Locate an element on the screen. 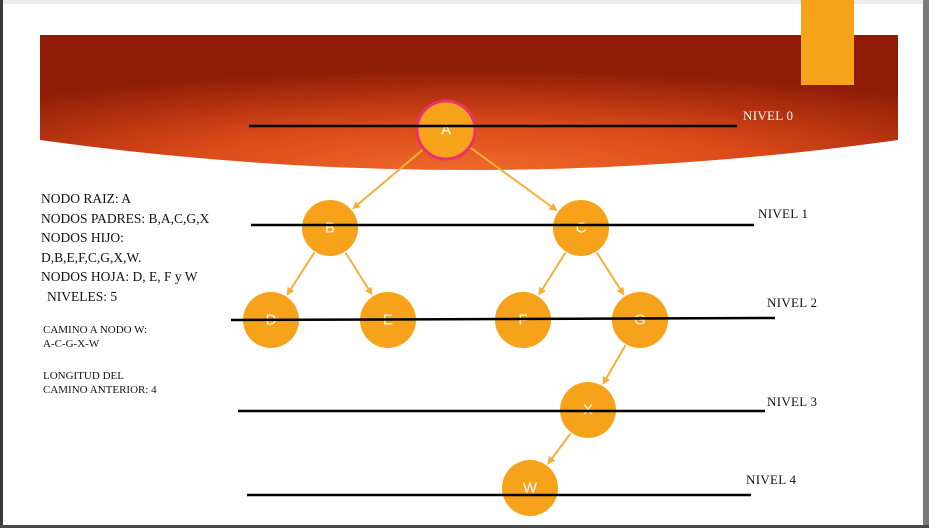  node-circle-G is located at coordinates (640, 320).